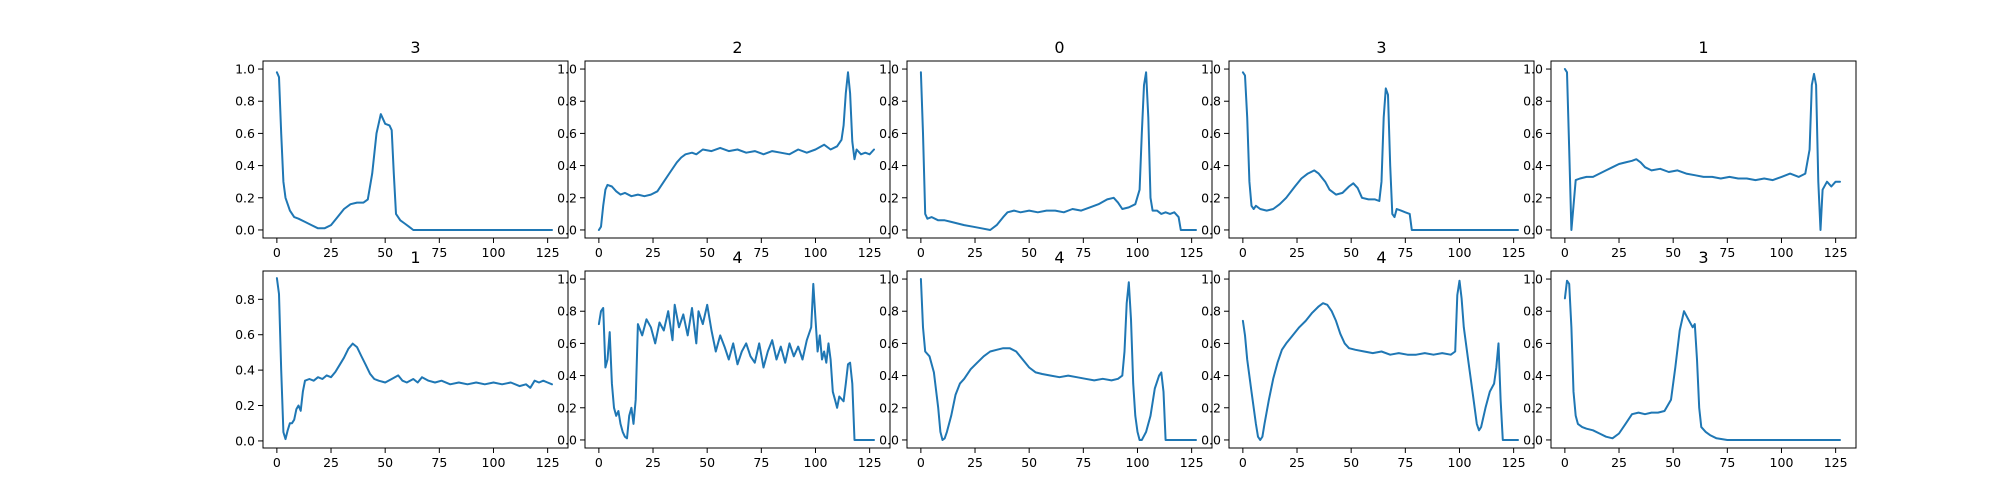 Image resolution: width=2000 pixels, height=500 pixels. I want to click on subplot-title: 4, so click(737, 257).